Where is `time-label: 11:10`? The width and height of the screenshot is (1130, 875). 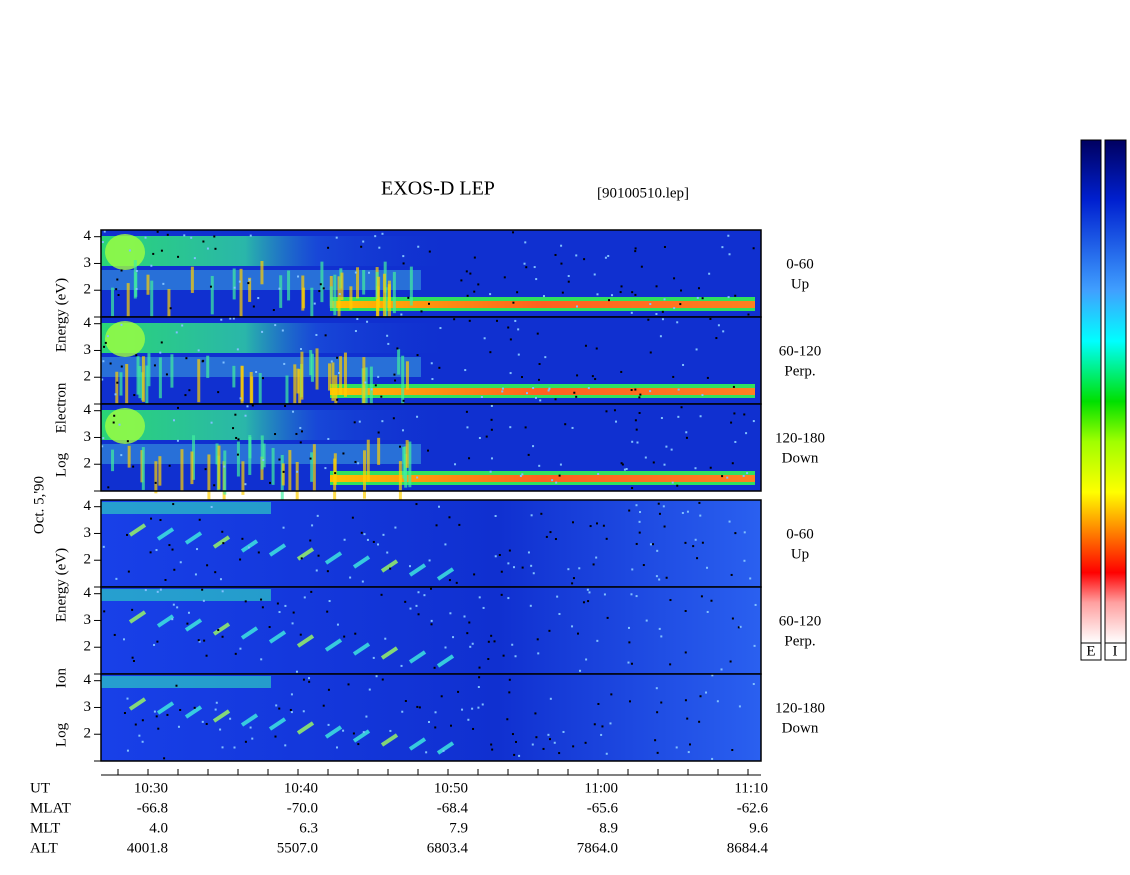
time-label: 11:10 is located at coordinates (751, 788).